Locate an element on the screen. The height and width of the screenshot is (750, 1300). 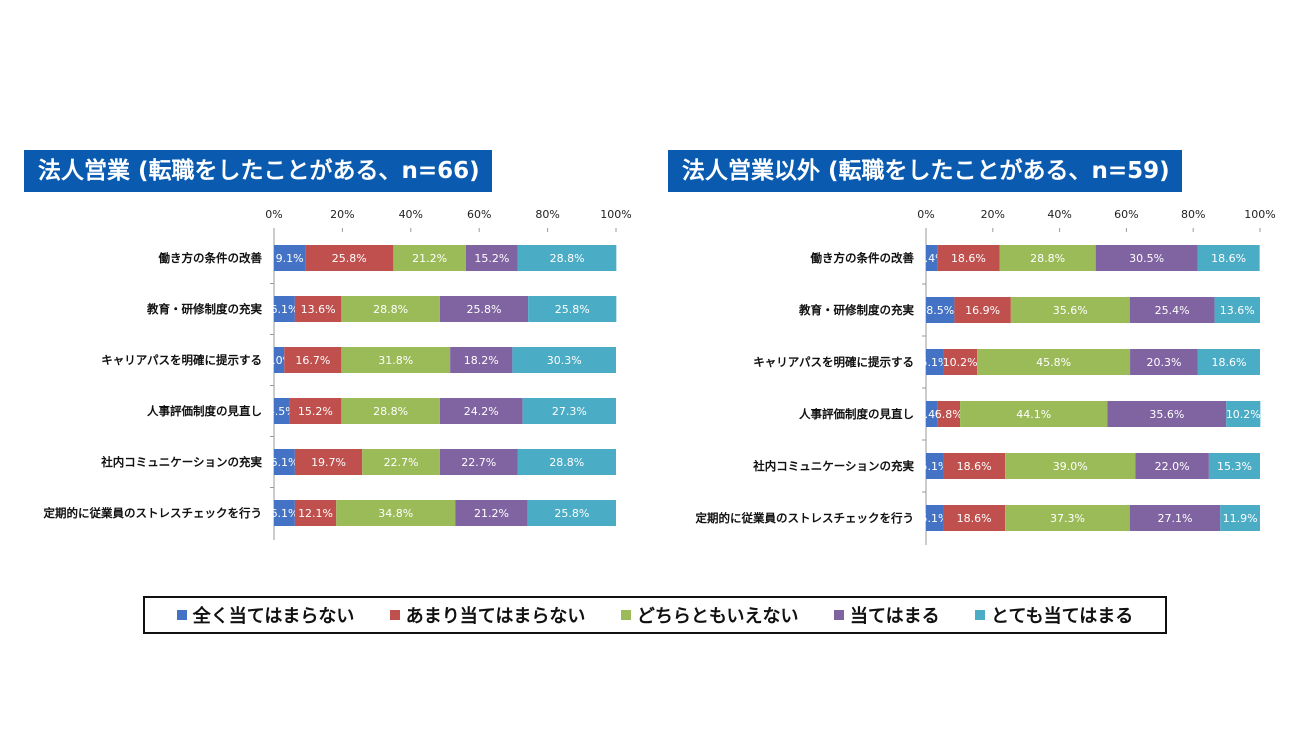
category-label: 定期的に従業員のストレスチェックを行う is located at coordinates (805, 518).